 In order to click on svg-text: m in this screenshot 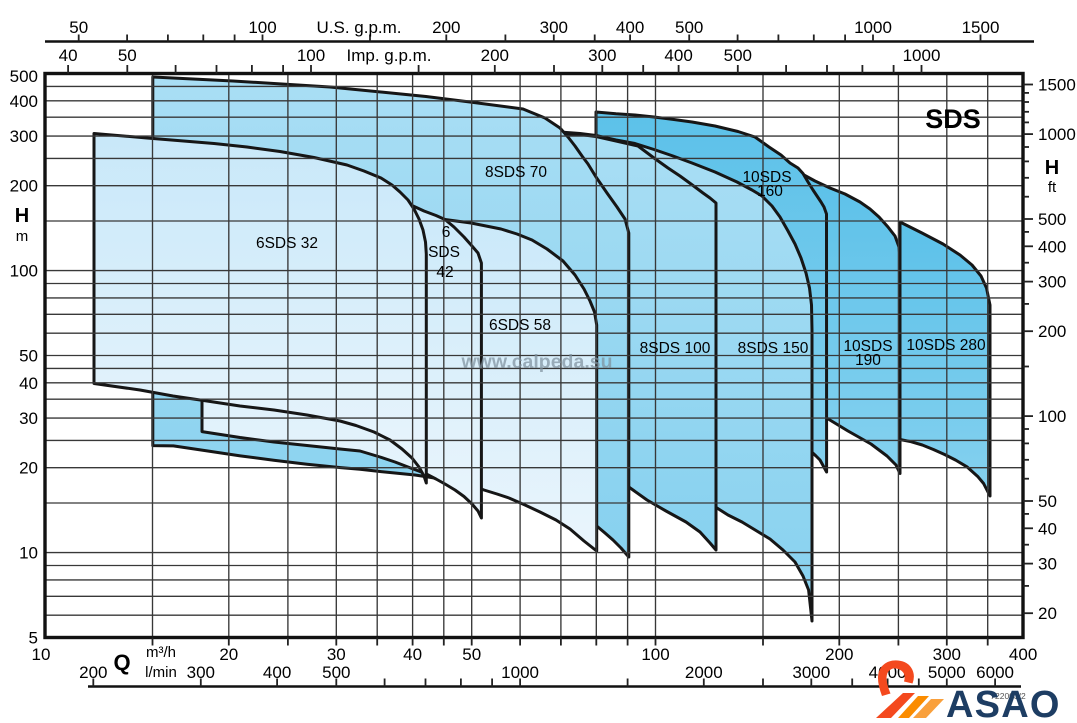, I will do `click(22, 236)`.